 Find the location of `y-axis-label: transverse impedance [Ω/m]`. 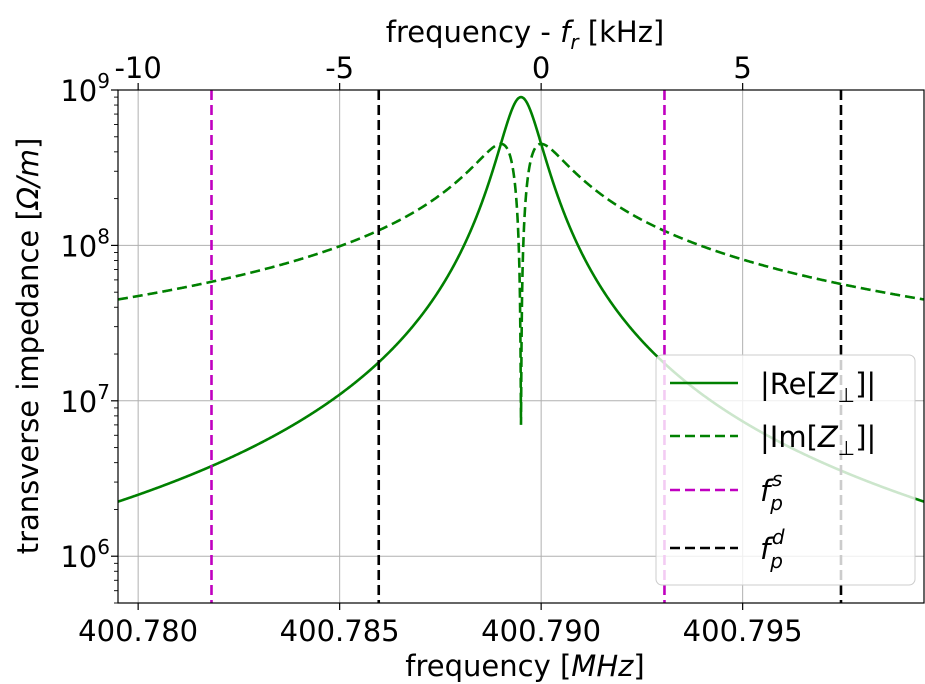

y-axis-label: transverse impedance [Ω/m] is located at coordinates (28, 346).